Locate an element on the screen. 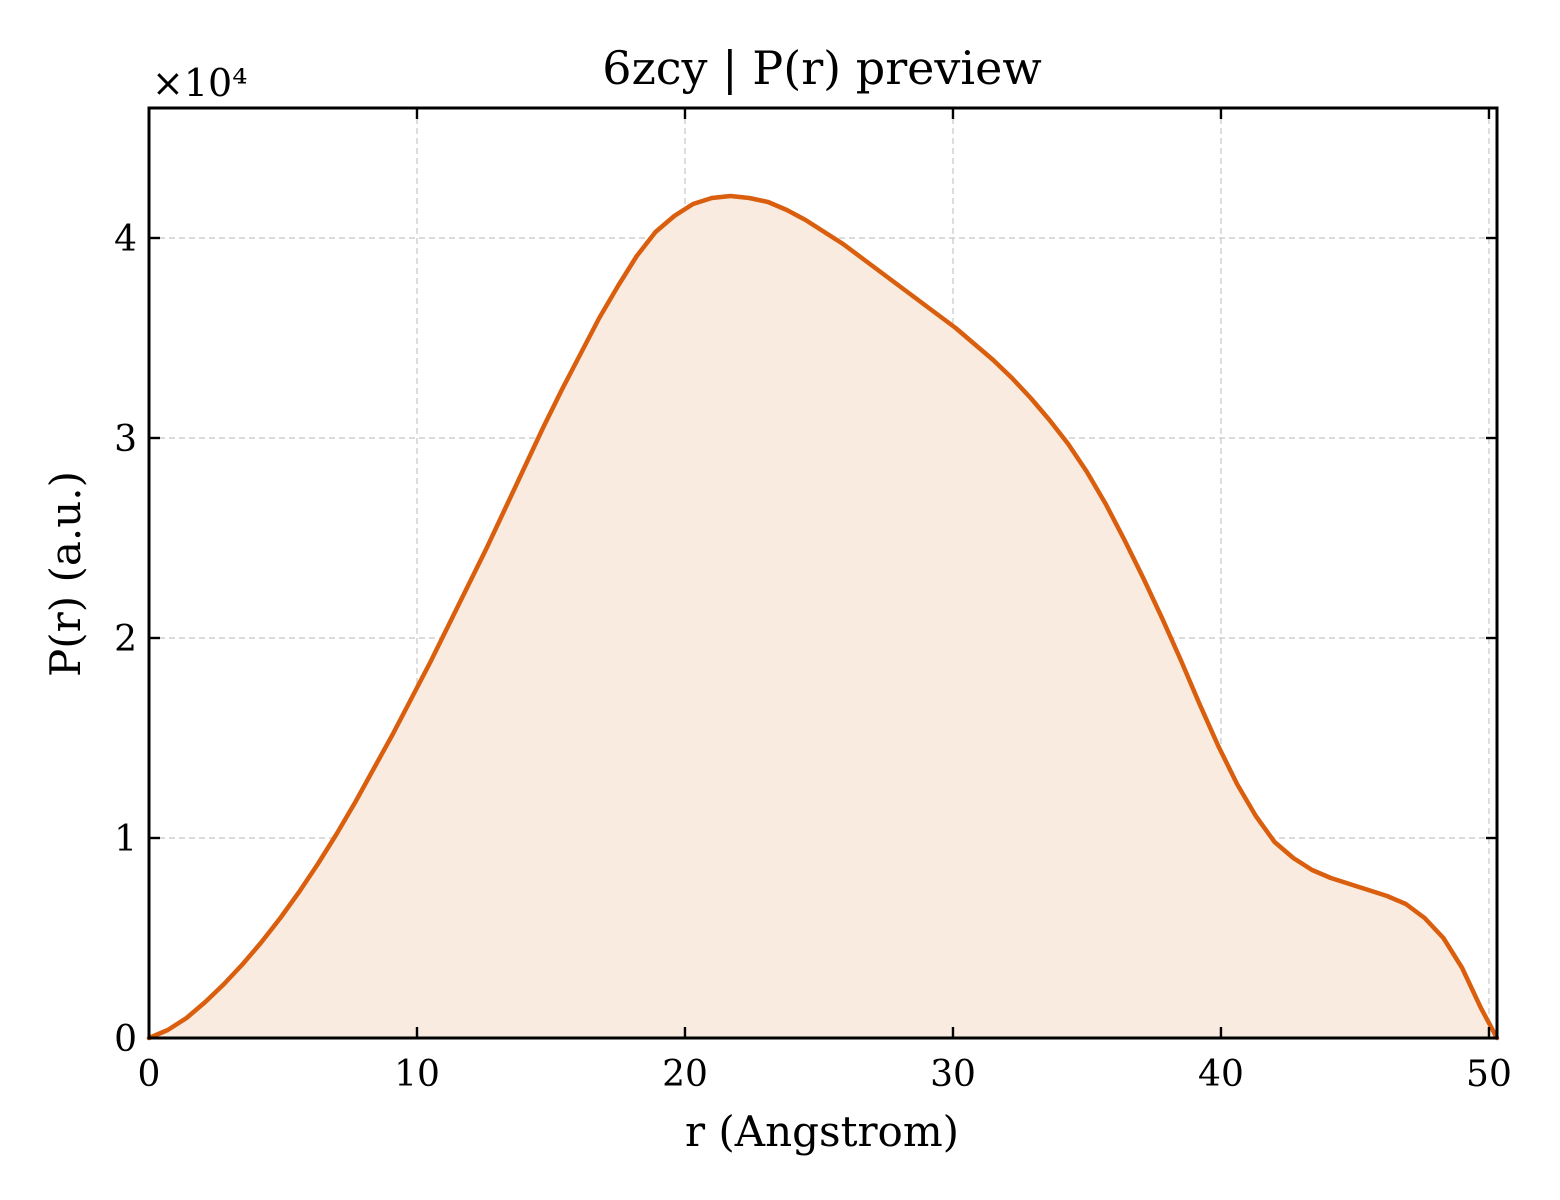  y-tick-label: 4 is located at coordinates (125, 239).